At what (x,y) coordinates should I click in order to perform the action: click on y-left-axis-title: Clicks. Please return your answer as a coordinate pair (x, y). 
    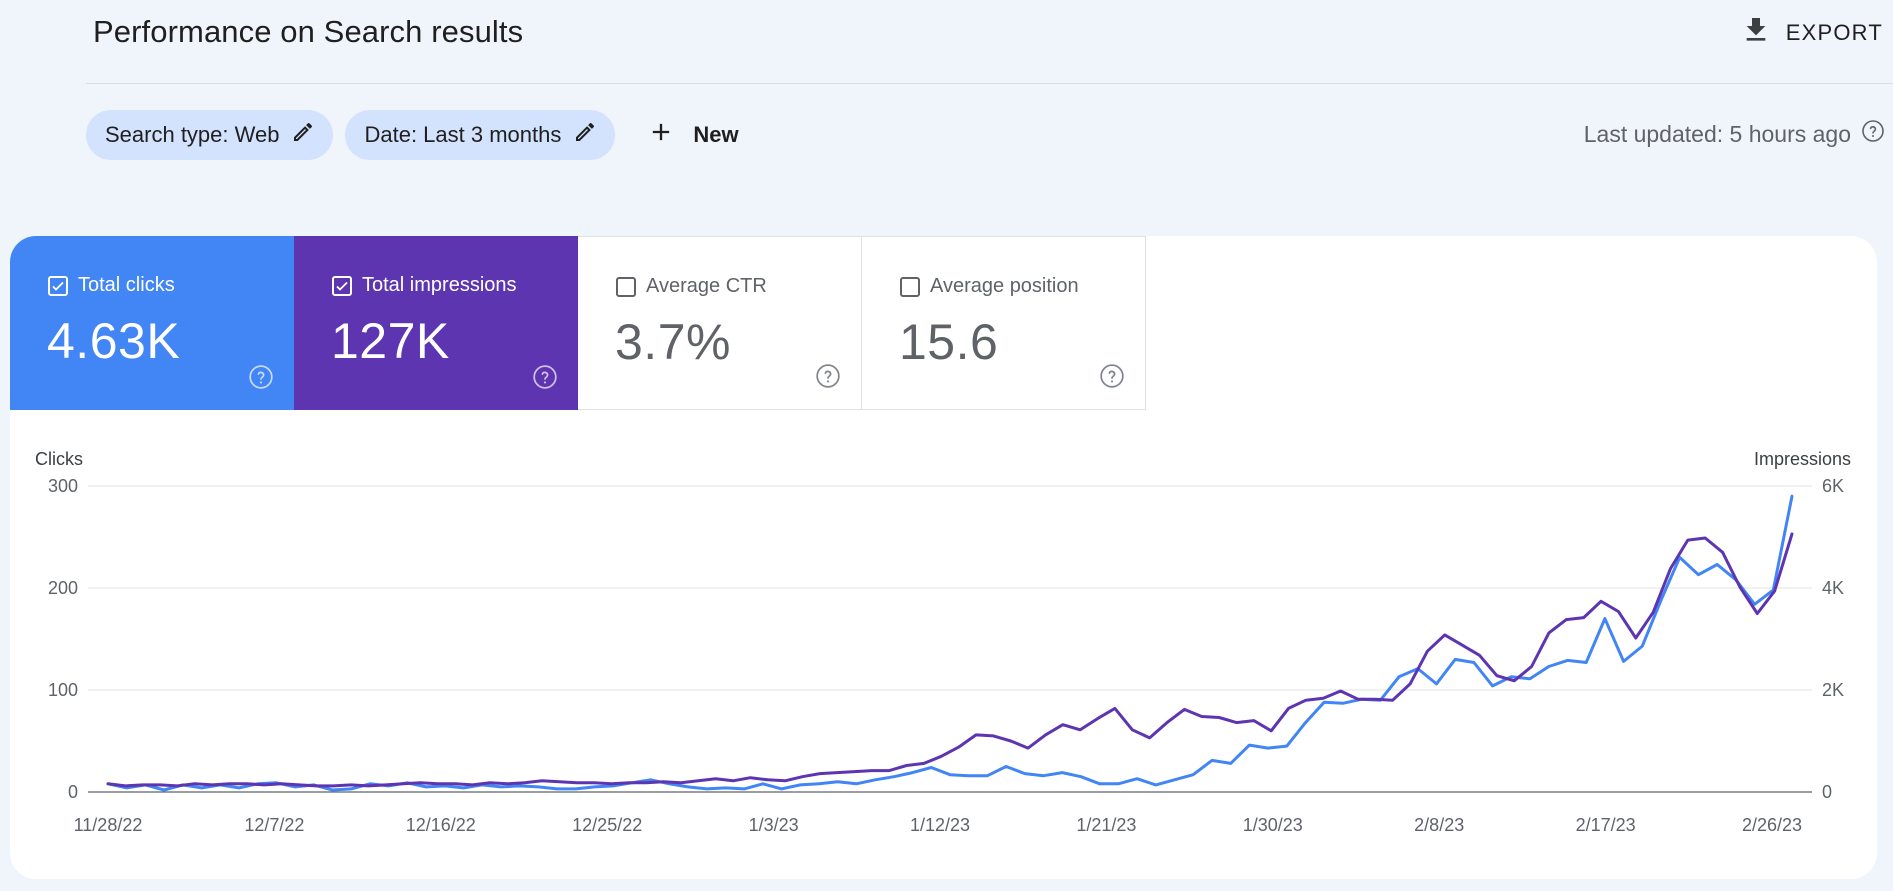
    Looking at the image, I should click on (59, 459).